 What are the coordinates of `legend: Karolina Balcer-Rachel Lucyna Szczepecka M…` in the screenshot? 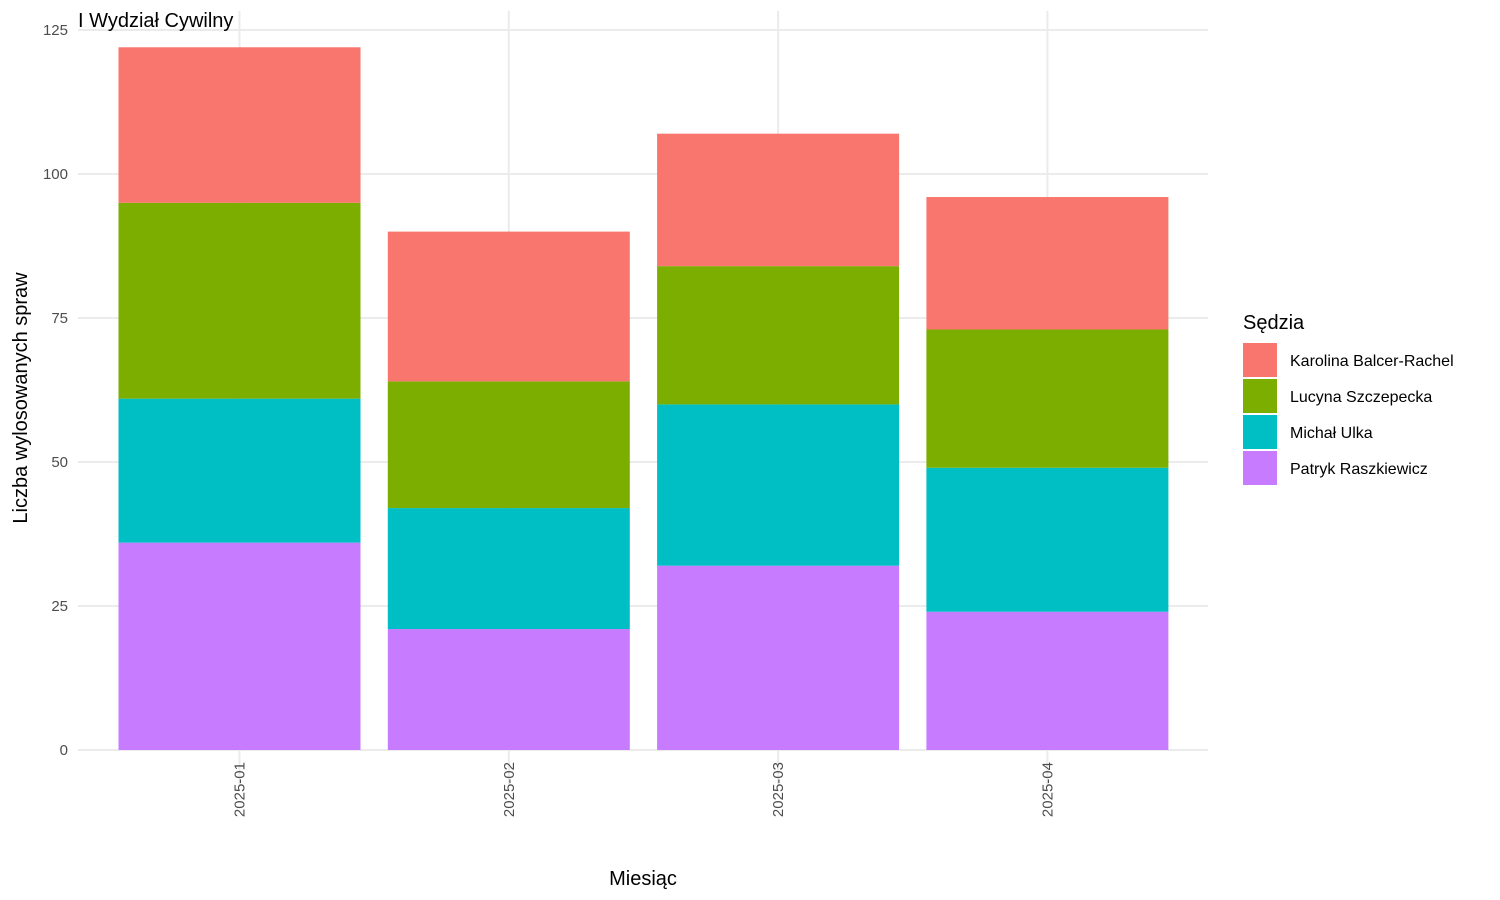 It's located at (1348, 414).